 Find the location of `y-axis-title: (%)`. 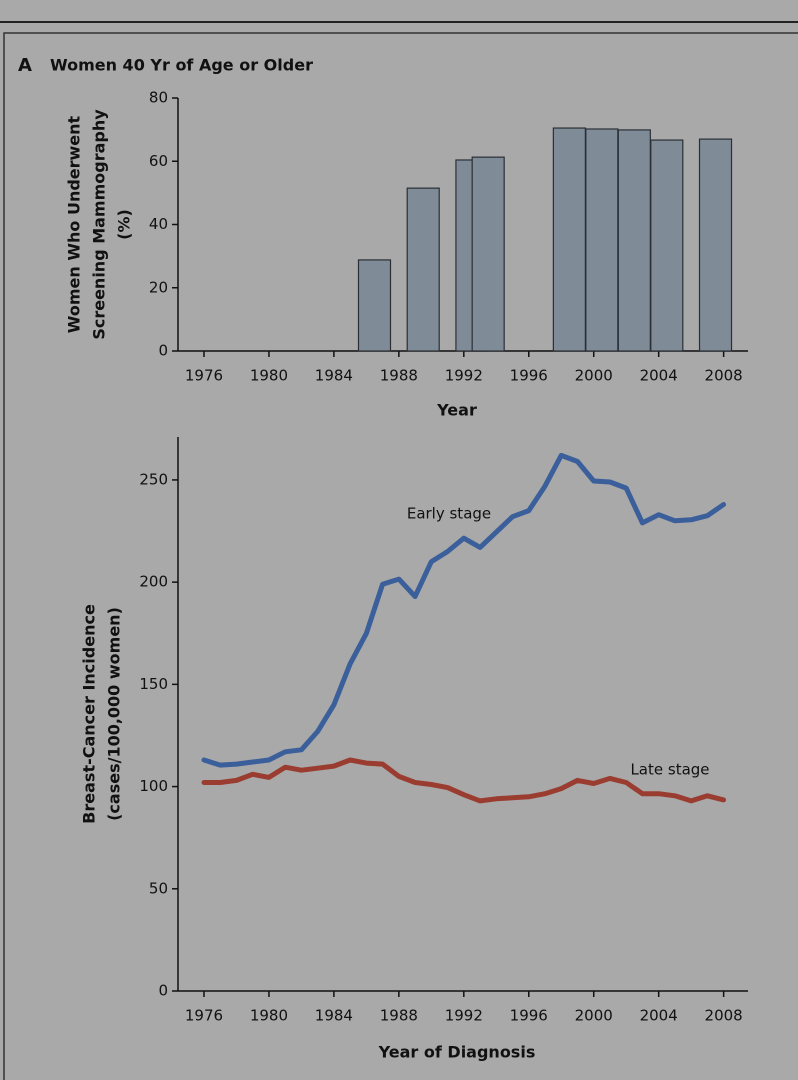

y-axis-title: (%) is located at coordinates (124, 224).